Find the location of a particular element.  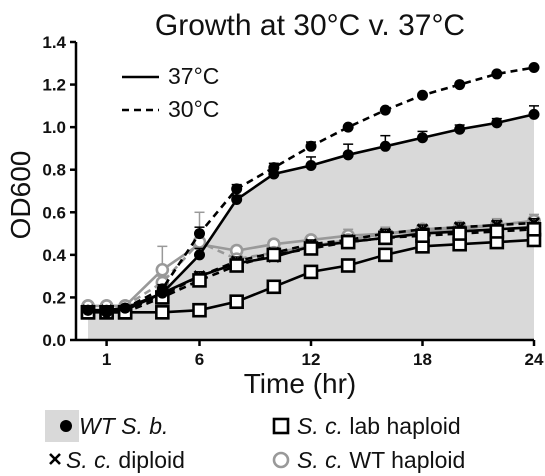

y-tick-label: 1.2 is located at coordinates (54, 85).